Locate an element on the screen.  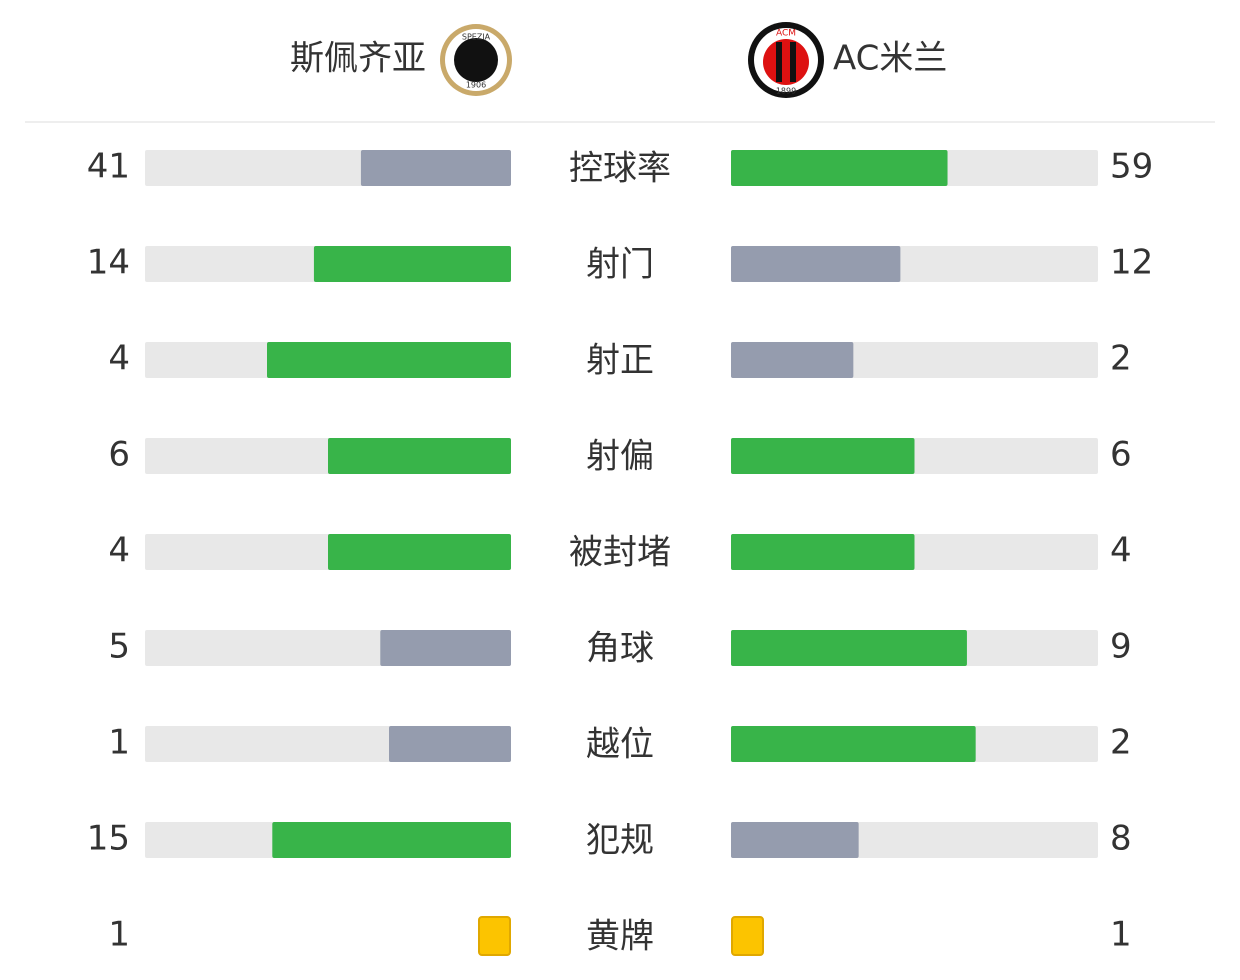
away-value: 12 is located at coordinates (1131, 263).